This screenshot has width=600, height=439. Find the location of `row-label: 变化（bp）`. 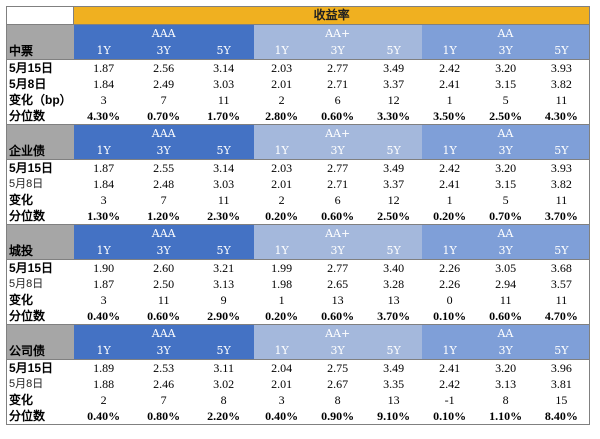

row-label: 变化（bp） is located at coordinates (39, 100).